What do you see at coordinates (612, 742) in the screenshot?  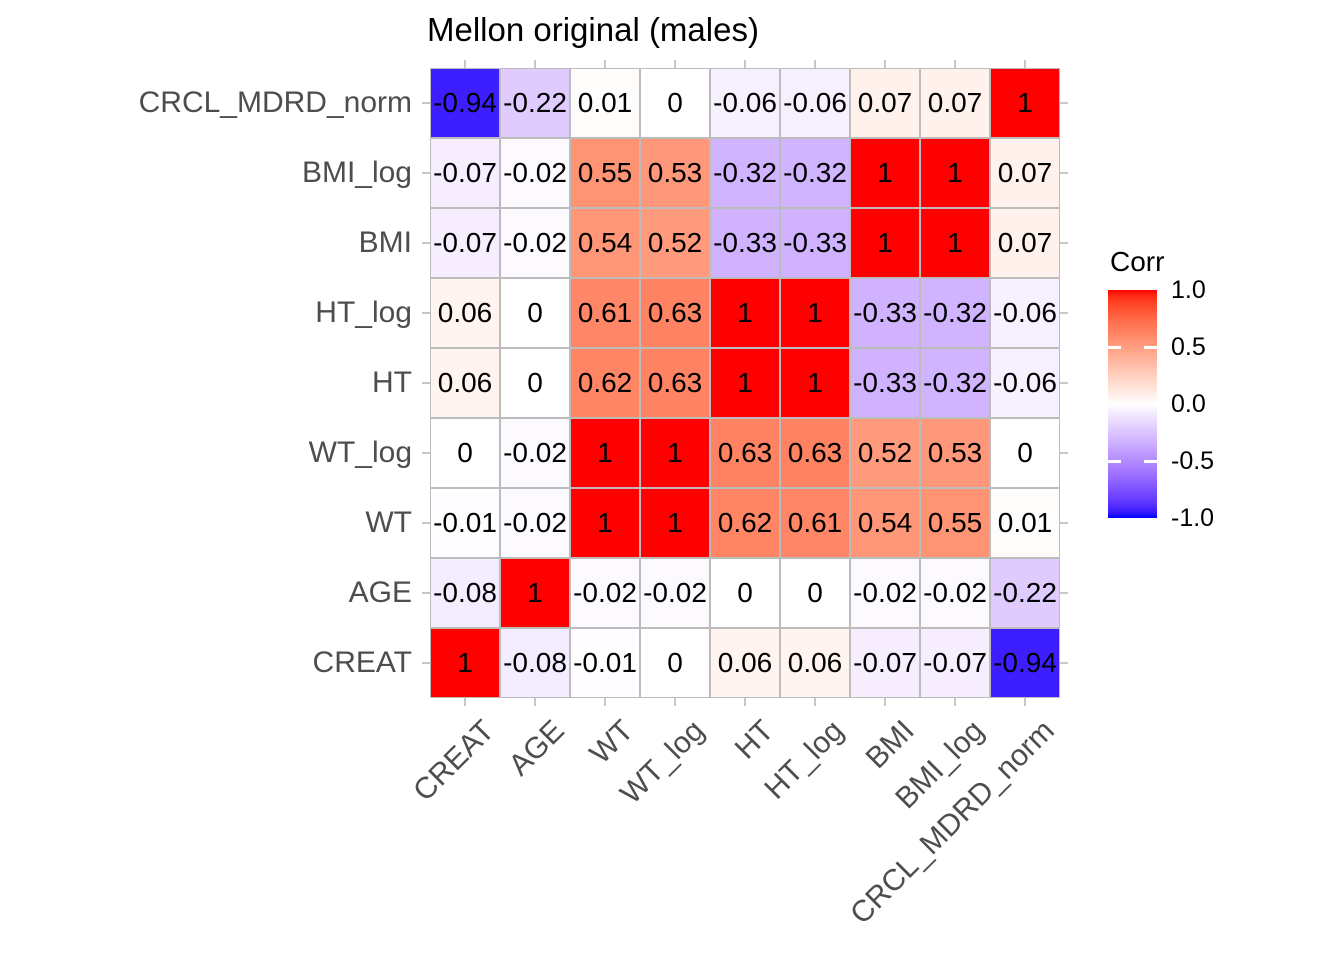 I see `x-axis-label: WT` at bounding box center [612, 742].